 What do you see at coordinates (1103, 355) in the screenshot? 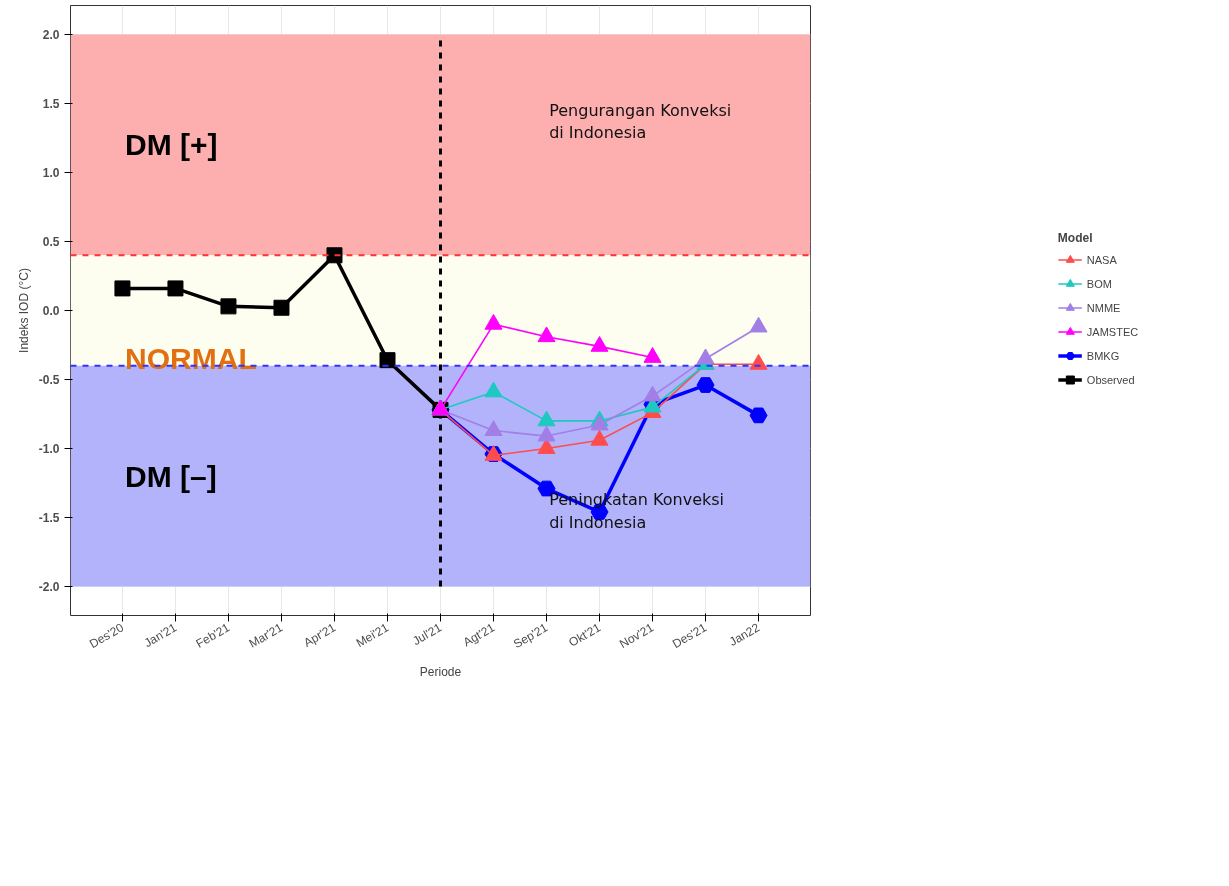
I see `legend-label: BMKG` at bounding box center [1103, 355].